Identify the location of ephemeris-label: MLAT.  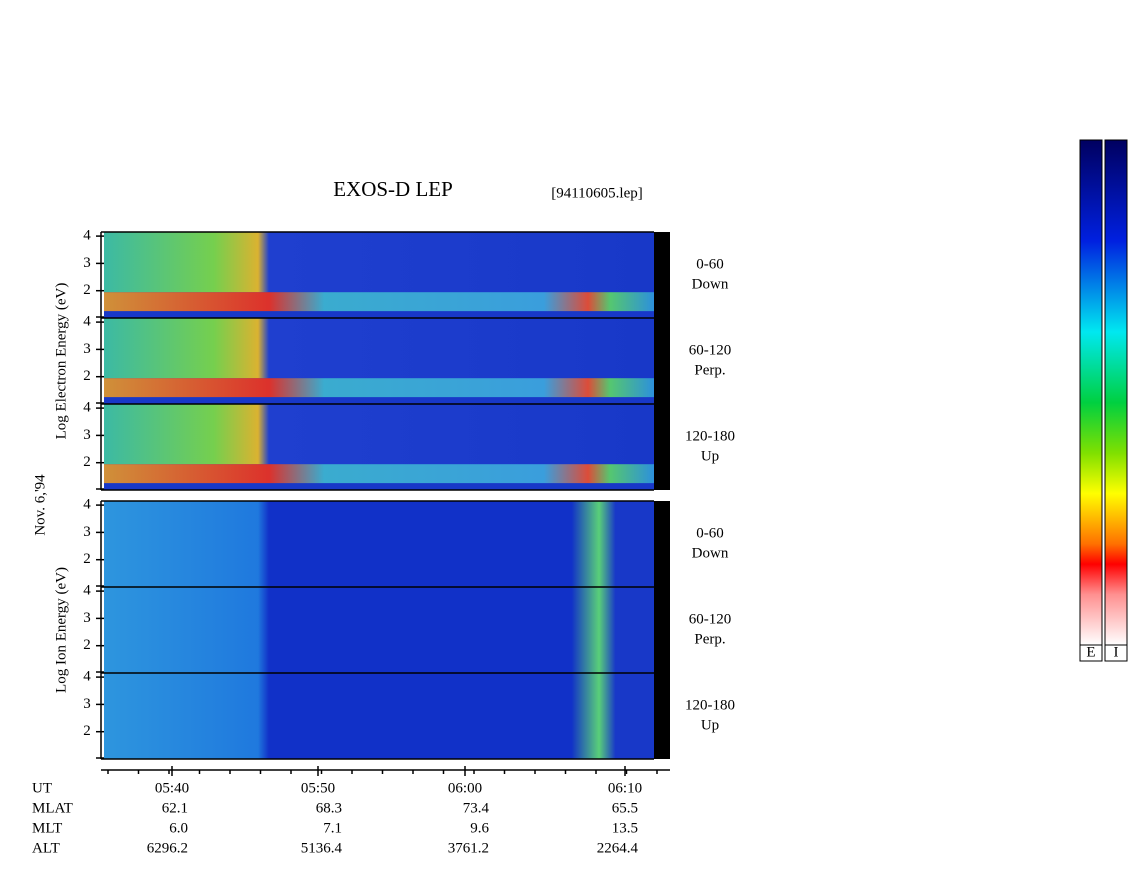
(52, 808).